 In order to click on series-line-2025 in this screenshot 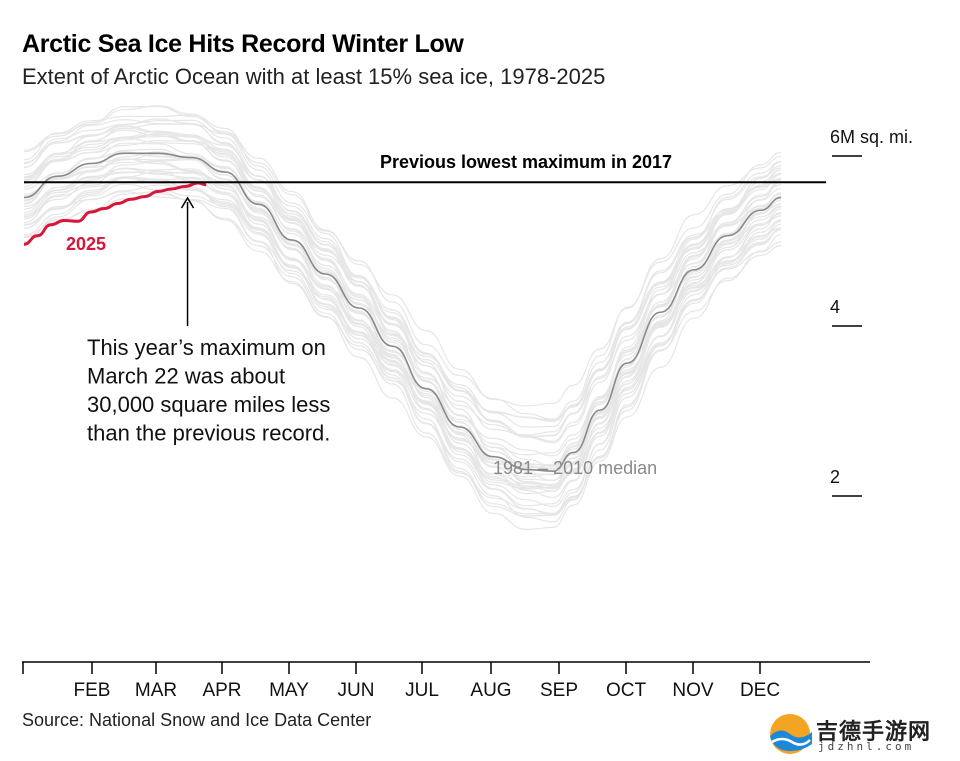, I will do `click(115, 213)`.